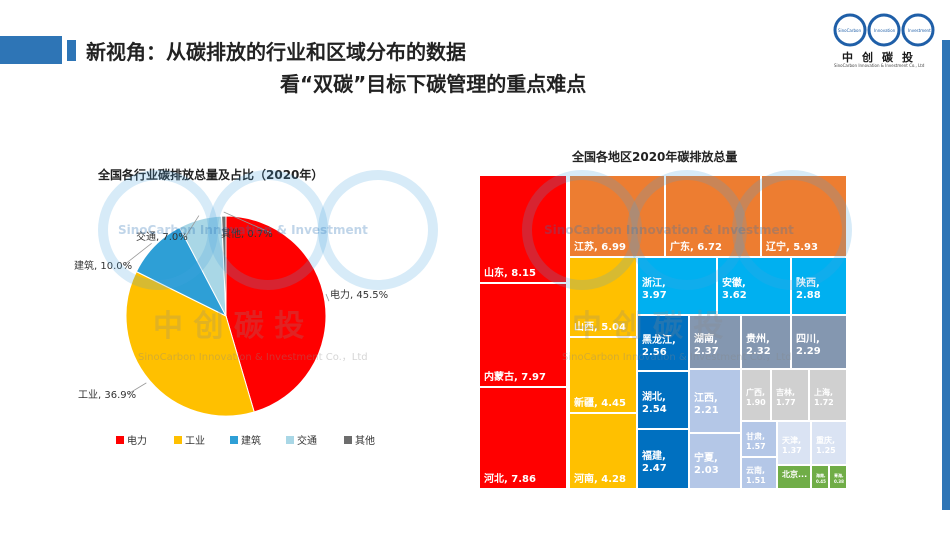  I want to click on treemap-cell-贵州, so click(766, 342).